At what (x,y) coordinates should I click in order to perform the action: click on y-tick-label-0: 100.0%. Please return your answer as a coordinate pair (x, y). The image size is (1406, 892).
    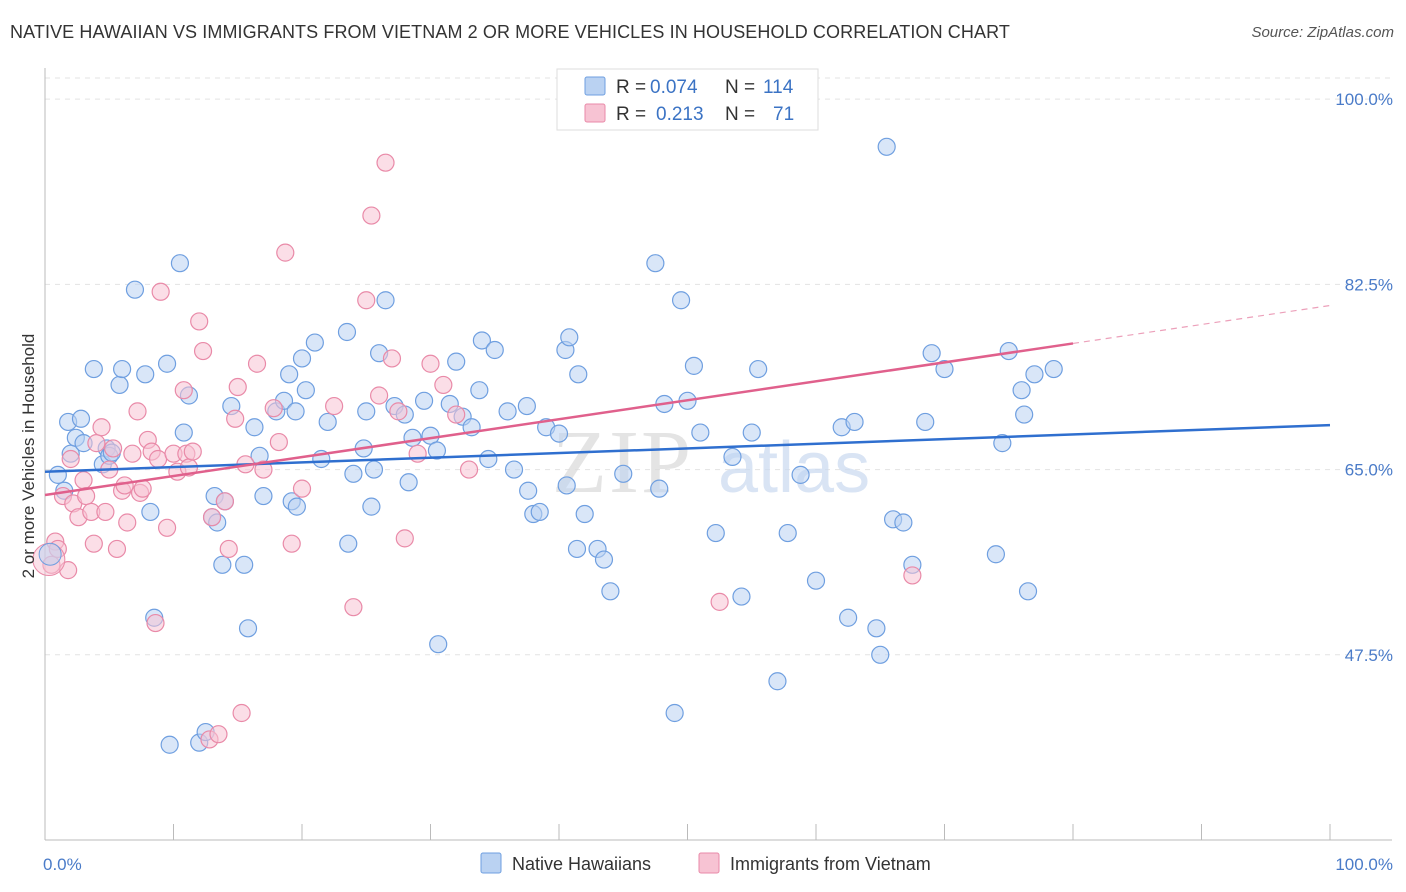
    Looking at the image, I should click on (1364, 99).